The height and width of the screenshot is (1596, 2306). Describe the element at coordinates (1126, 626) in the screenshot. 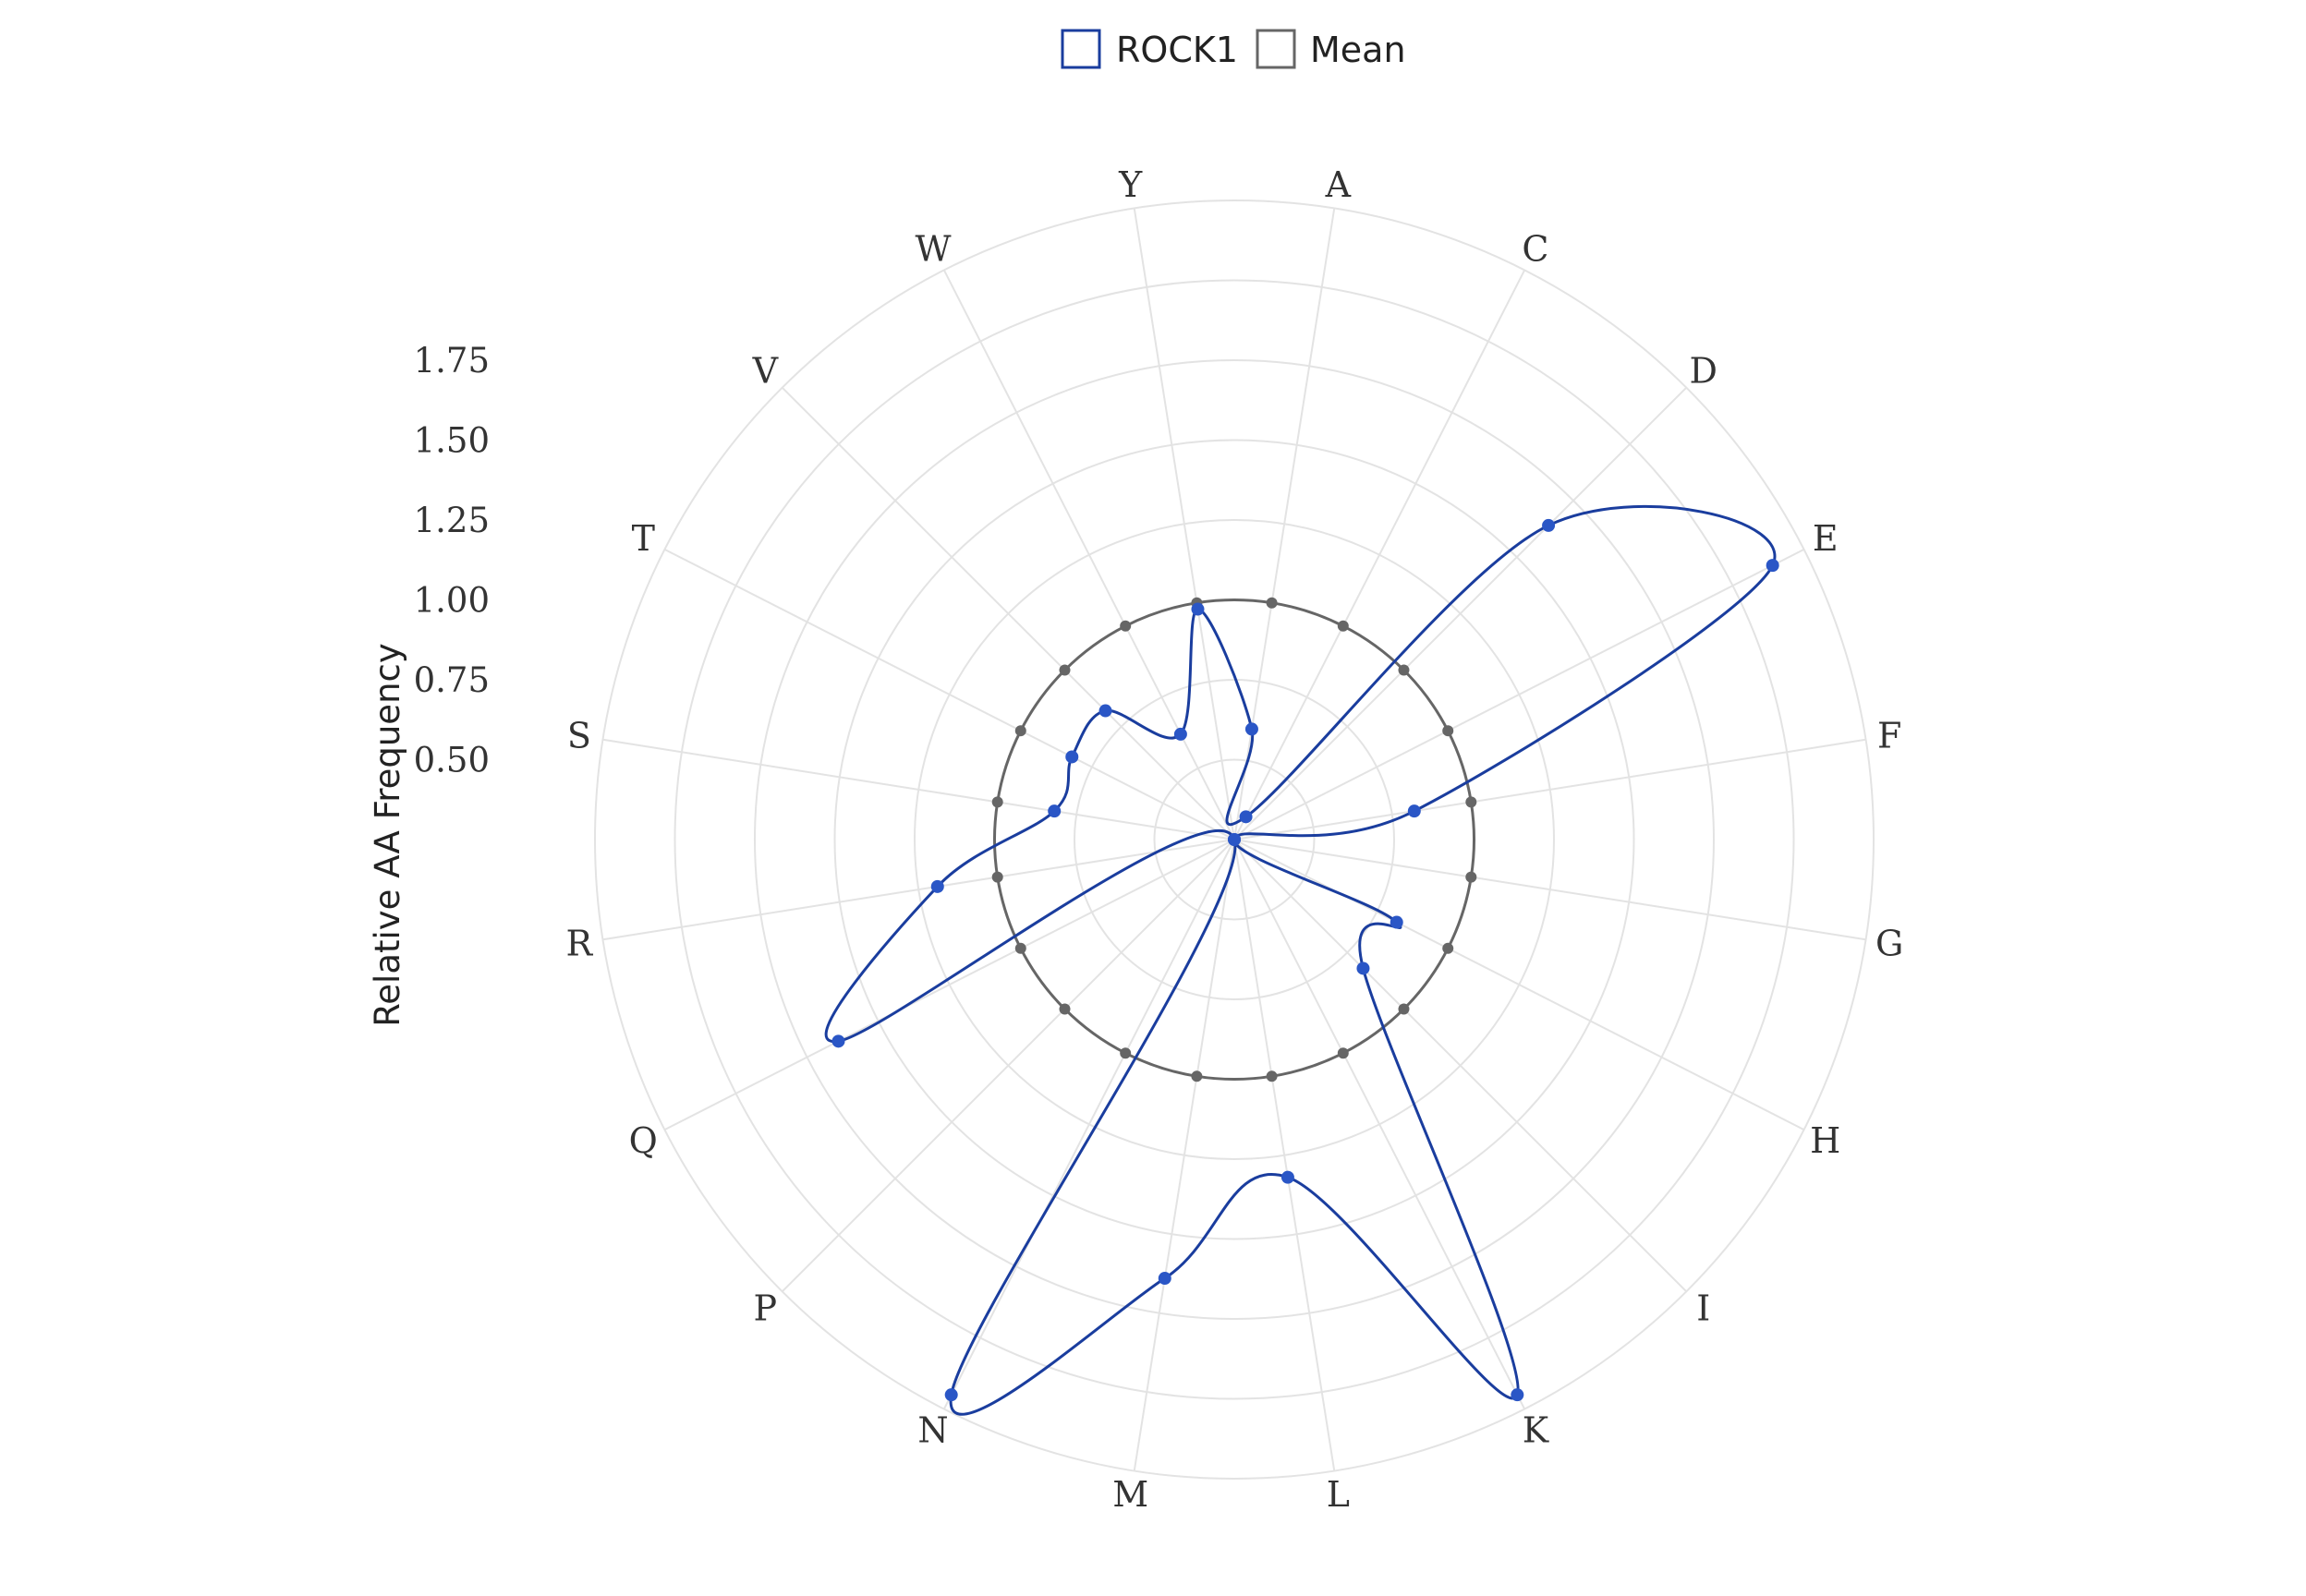

I see `point-mean-W` at that location.